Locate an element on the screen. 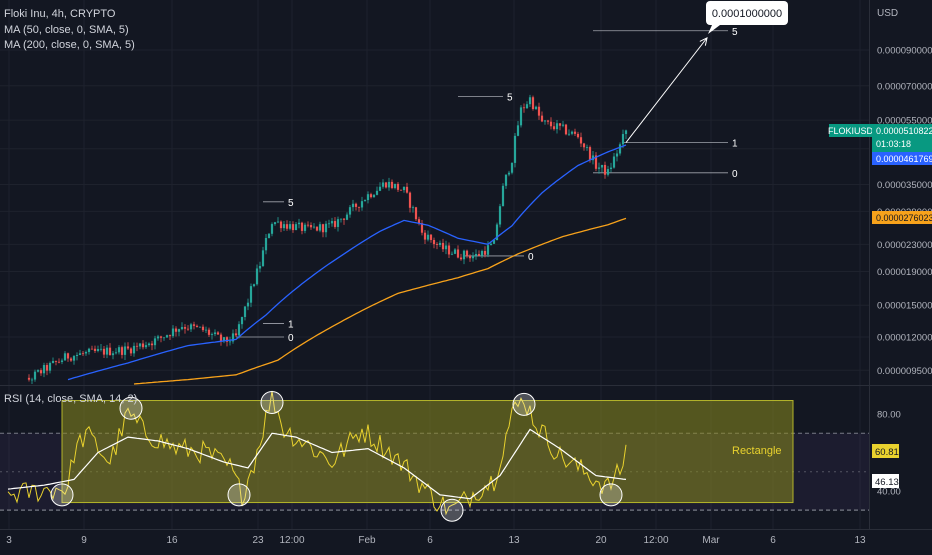 The height and width of the screenshot is (555, 932). rsi-circles is located at coordinates (336, 456).